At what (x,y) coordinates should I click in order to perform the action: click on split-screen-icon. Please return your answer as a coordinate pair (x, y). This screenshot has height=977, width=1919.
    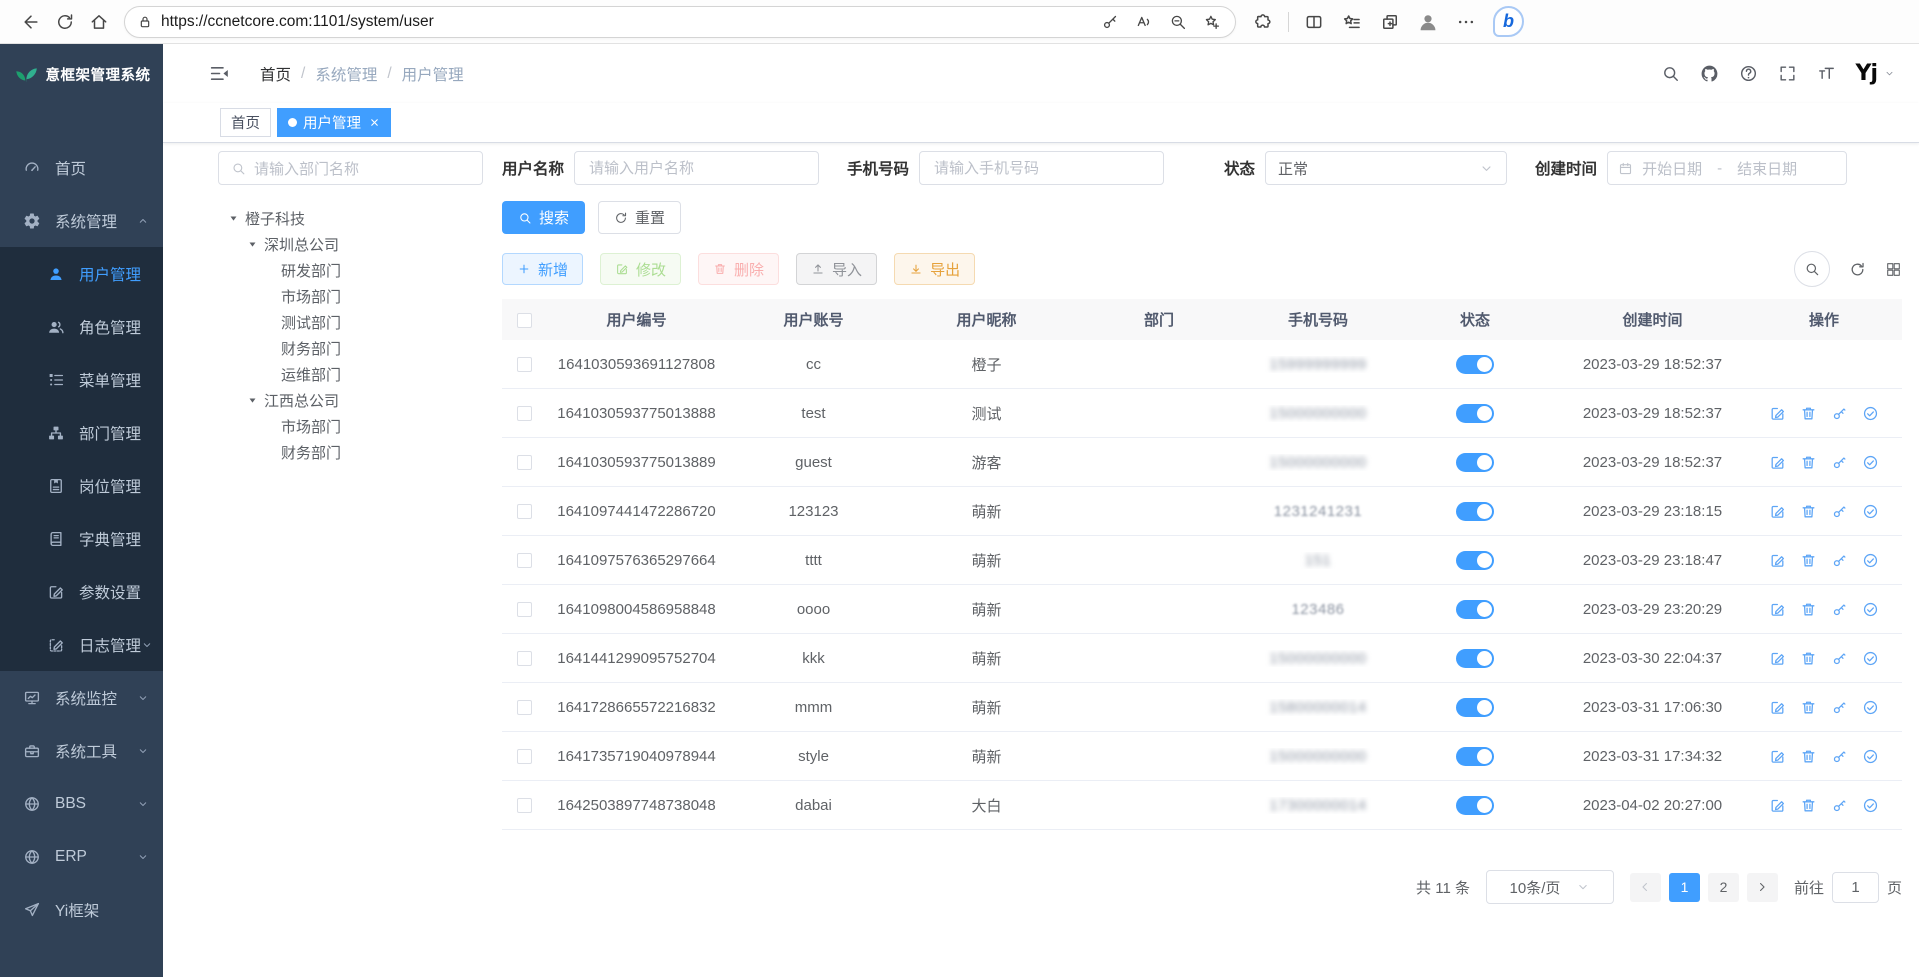
    Looking at the image, I should click on (1314, 22).